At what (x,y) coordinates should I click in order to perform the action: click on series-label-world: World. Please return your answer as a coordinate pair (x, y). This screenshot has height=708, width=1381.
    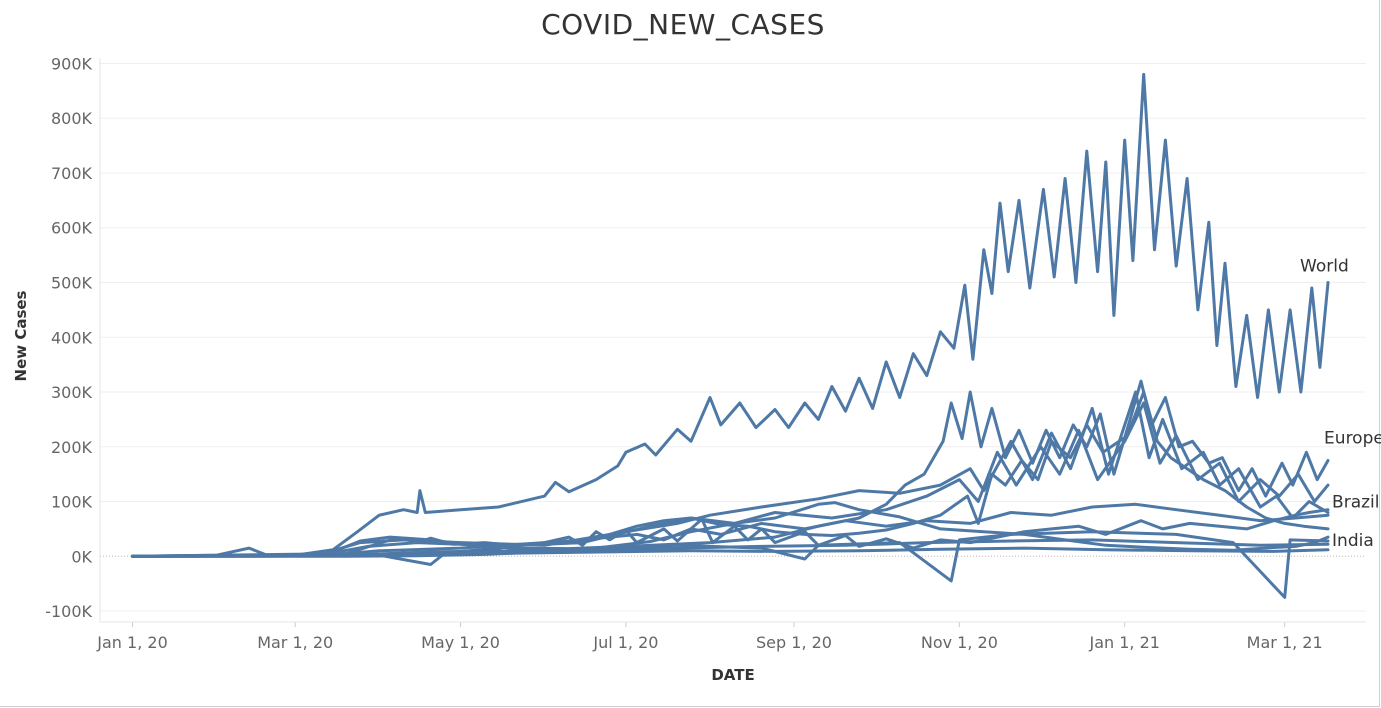
    Looking at the image, I should click on (1324, 267).